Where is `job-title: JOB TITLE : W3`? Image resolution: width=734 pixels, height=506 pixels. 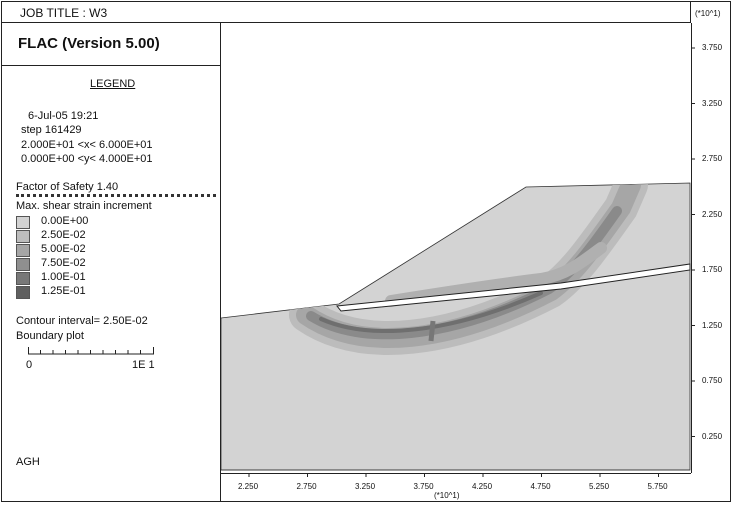 job-title: JOB TITLE : W3 is located at coordinates (64, 13).